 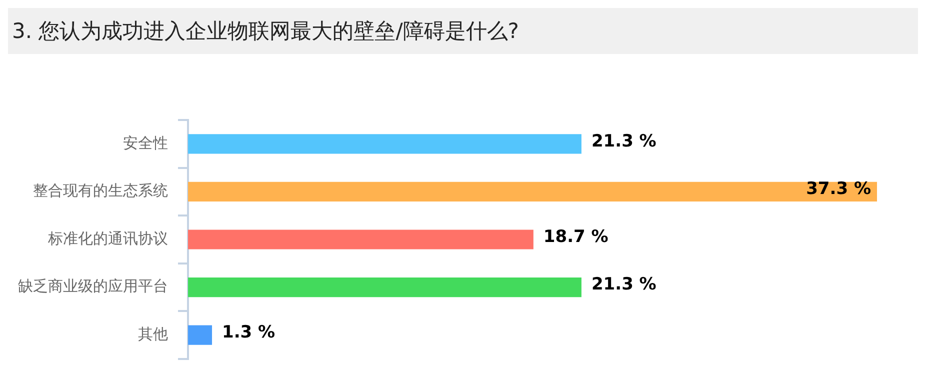 What do you see at coordinates (145, 143) in the screenshot?
I see `y-tick-label: 安全性` at bounding box center [145, 143].